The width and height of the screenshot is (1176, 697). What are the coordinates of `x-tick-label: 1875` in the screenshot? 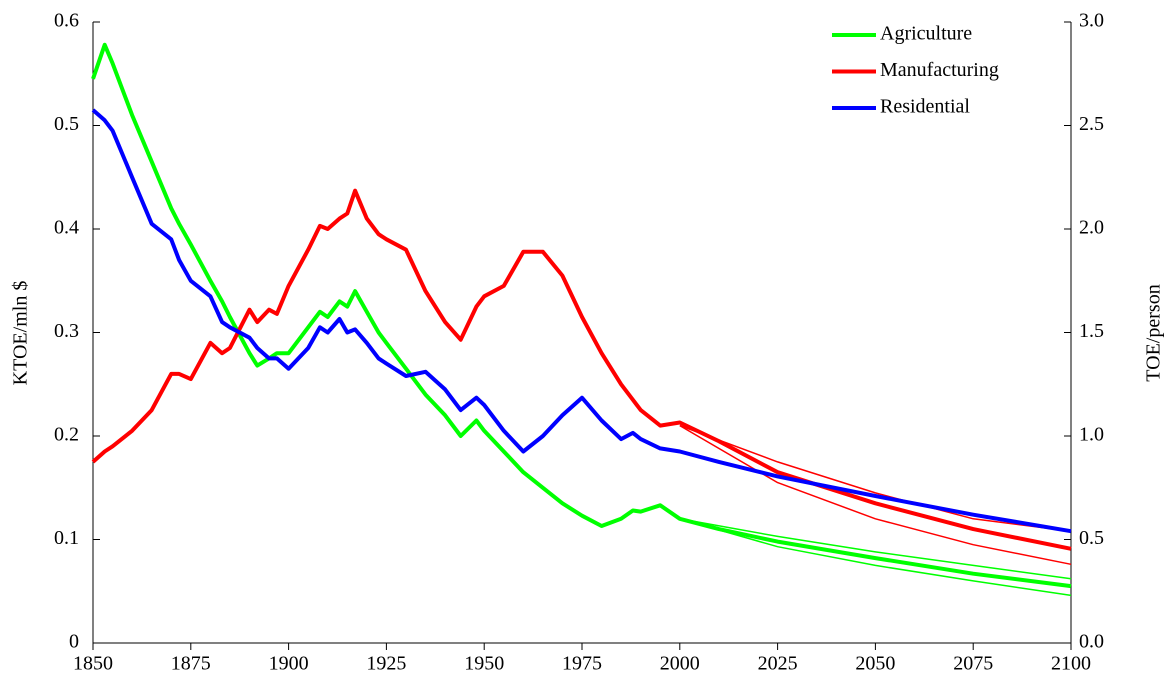 It's located at (191, 664).